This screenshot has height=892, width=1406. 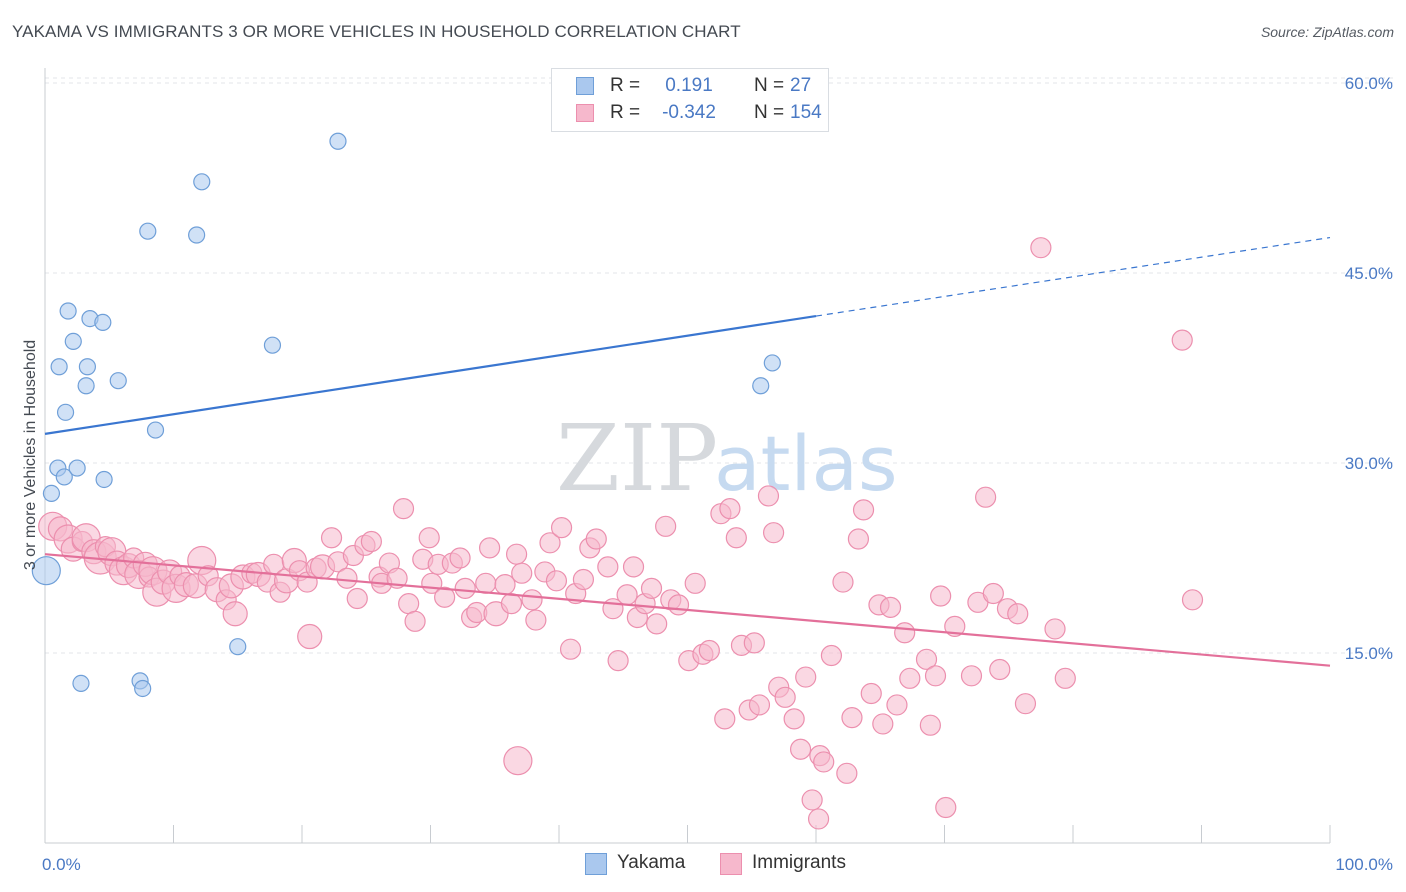 What do you see at coordinates (1369, 653) in the screenshot?
I see `y-tick-label: 15.0%` at bounding box center [1369, 653].